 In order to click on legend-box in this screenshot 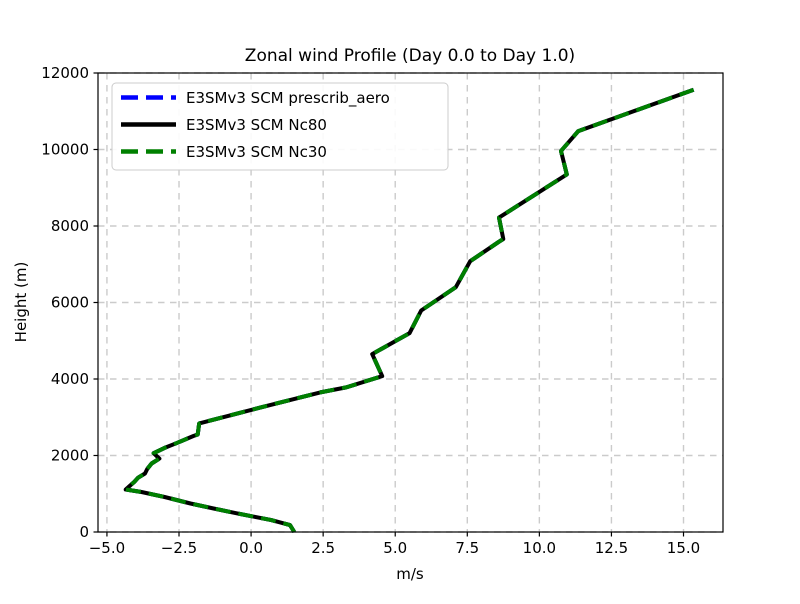, I will do `click(280, 126)`.